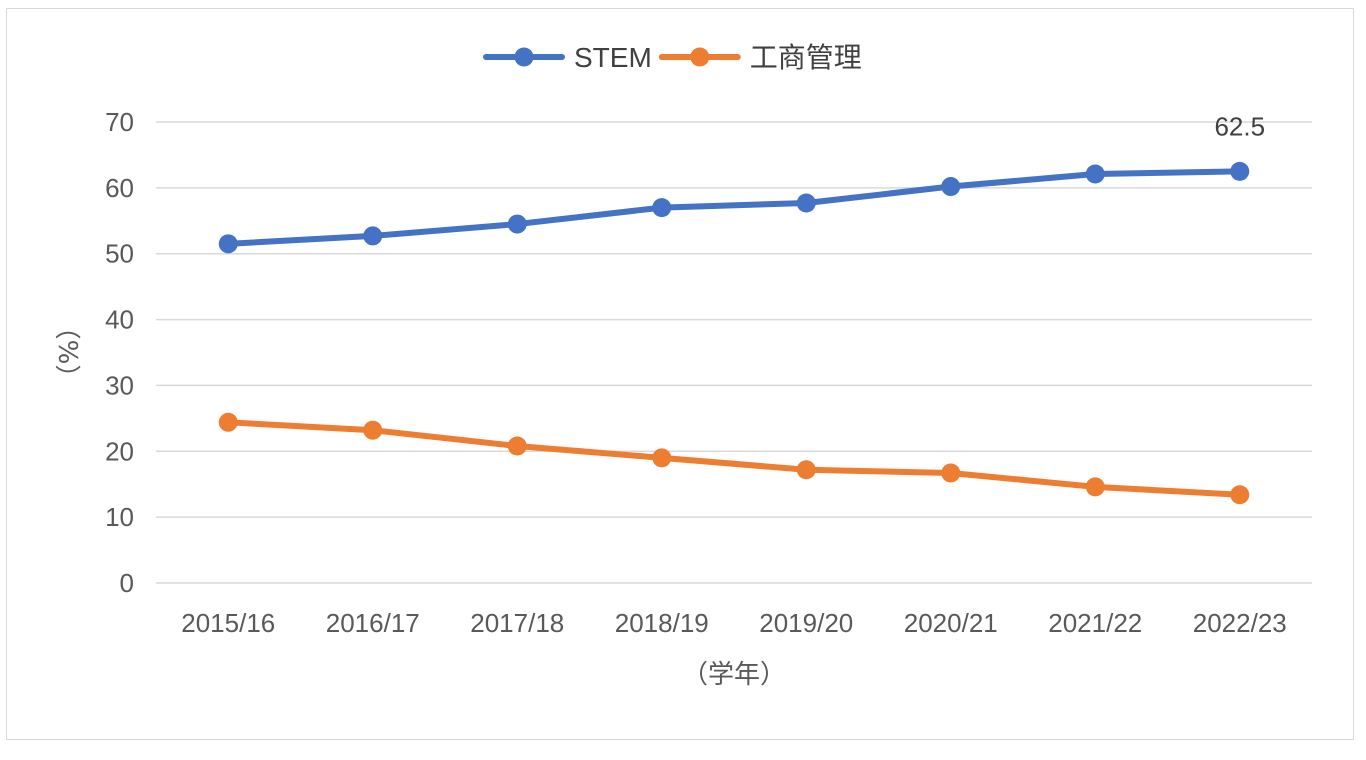  Describe the element at coordinates (119, 385) in the screenshot. I see `y-tick-label: 30` at that location.